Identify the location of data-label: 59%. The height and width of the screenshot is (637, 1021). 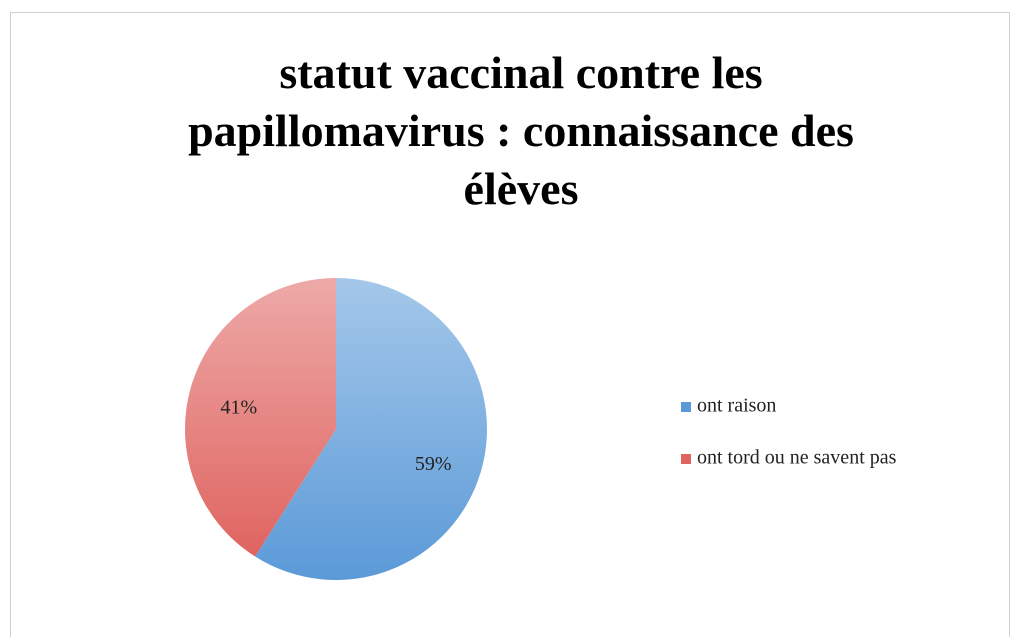
(433, 464).